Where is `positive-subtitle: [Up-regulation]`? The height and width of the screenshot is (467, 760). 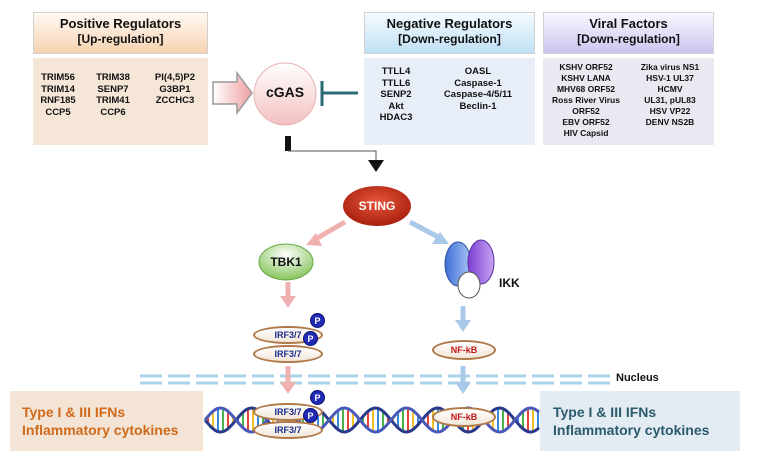 positive-subtitle: [Up-regulation] is located at coordinates (120, 39).